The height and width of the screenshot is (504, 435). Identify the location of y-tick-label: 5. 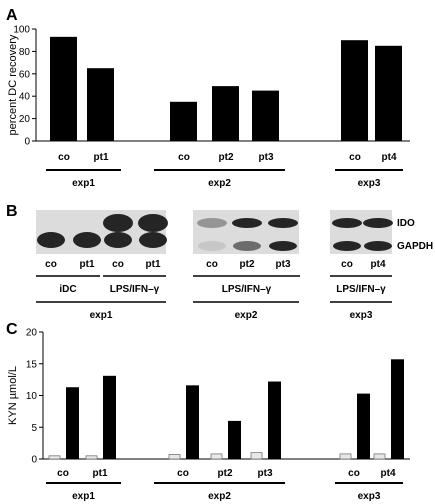
(34, 428).